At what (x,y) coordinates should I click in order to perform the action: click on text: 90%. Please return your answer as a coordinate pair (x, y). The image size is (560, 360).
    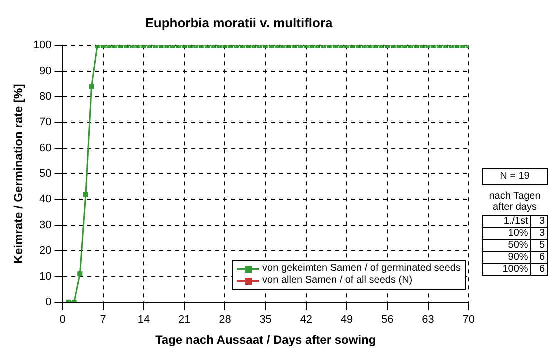
    Looking at the image, I should click on (506, 258).